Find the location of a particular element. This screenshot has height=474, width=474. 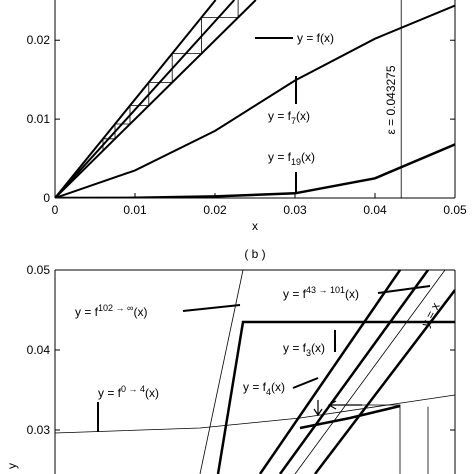

annotation-text: y = f(x) is located at coordinates (315, 38).